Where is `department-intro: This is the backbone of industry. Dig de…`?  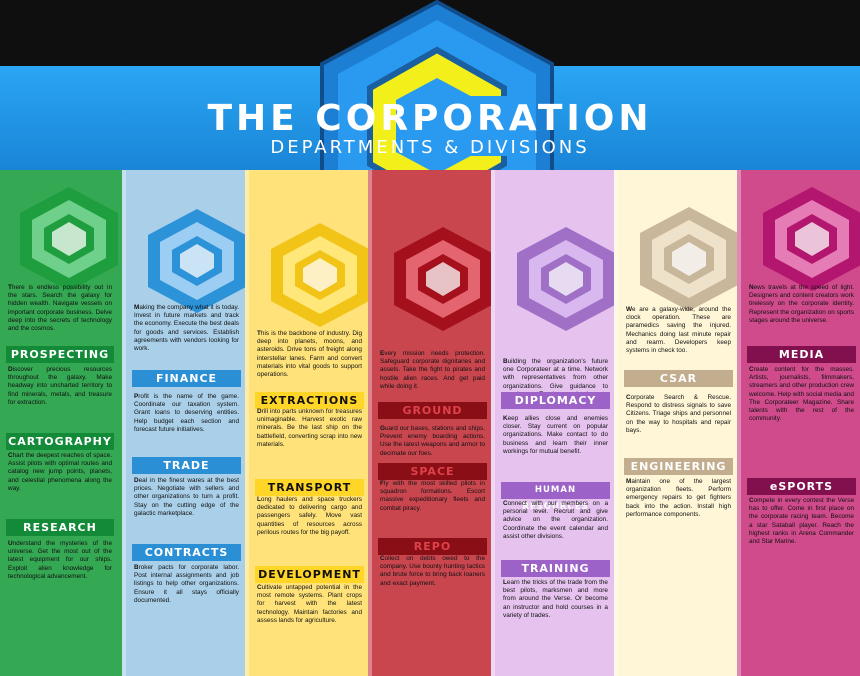
department-intro: This is the backbone of industry. Dig de… is located at coordinates (309, 354).